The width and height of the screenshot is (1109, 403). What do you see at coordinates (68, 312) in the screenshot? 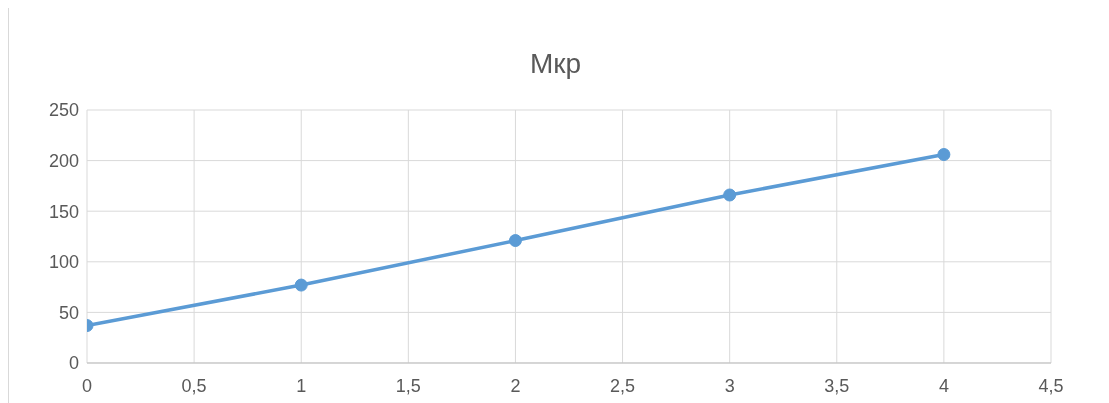
I see `y-tick-label: 50` at bounding box center [68, 312].